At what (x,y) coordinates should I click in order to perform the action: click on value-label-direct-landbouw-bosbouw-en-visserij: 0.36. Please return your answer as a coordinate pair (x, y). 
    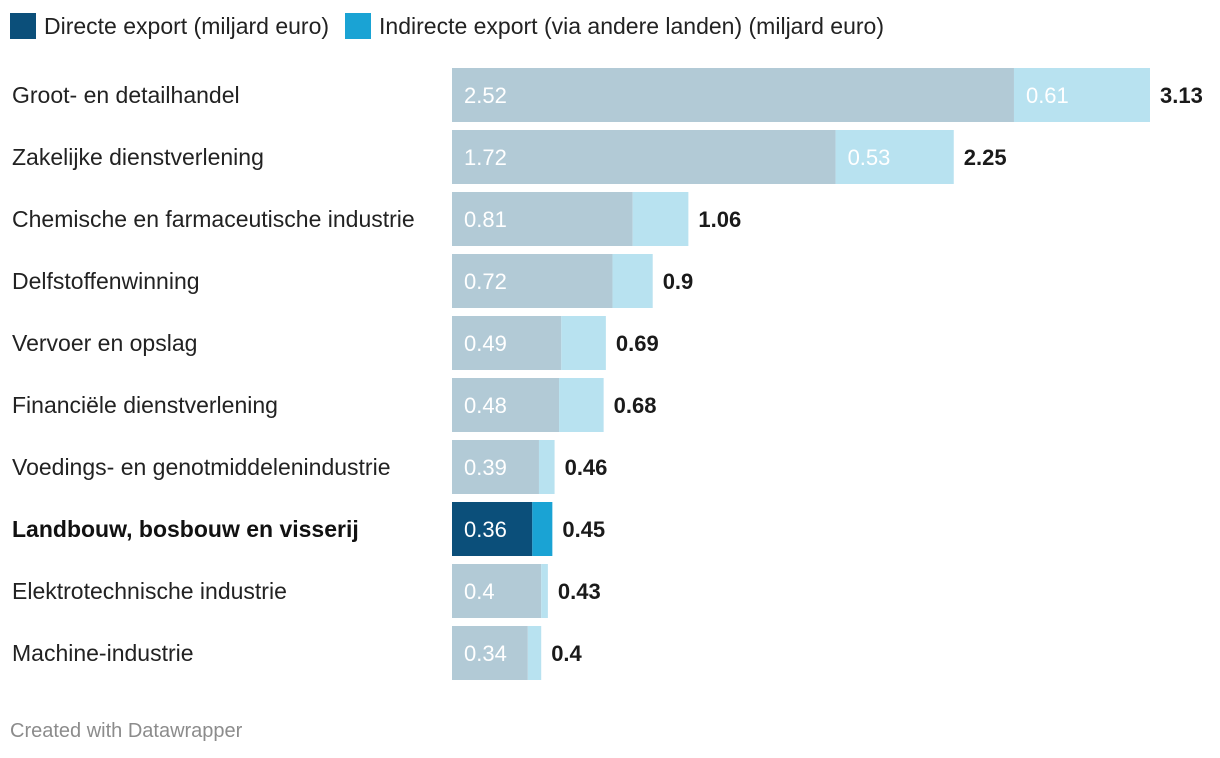
    Looking at the image, I should click on (485, 529).